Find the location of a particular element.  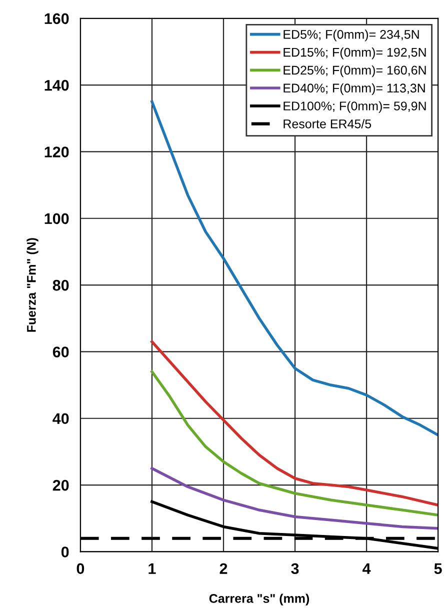

x-tick-label: 1 is located at coordinates (152, 568).